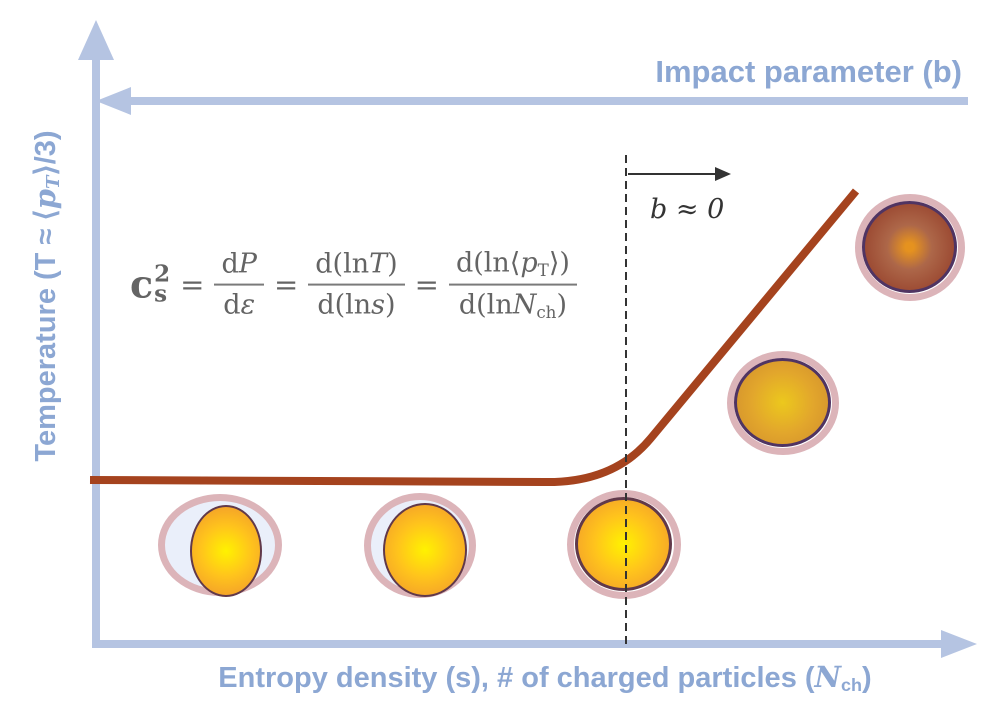 Image resolution: width=999 pixels, height=719 pixels. Describe the element at coordinates (392, 264) in the screenshot. I see `f2-num-suffix: )` at that location.